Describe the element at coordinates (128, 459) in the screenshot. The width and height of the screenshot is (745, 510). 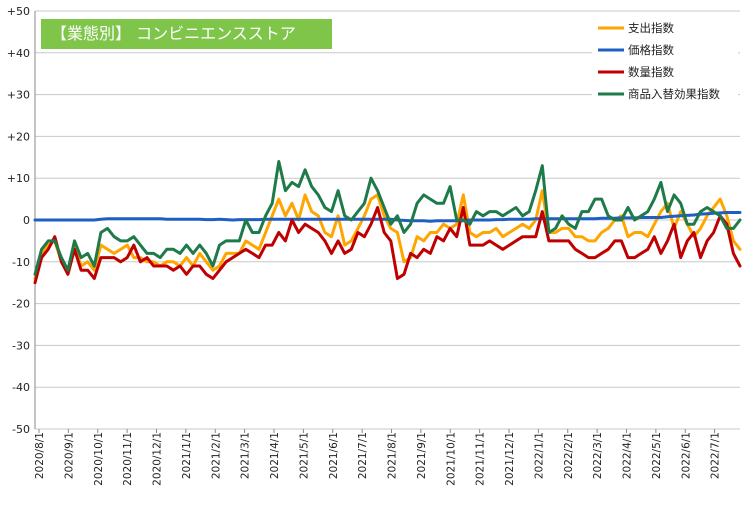
I see `x-tick-label: 2020/11/1` at that location.